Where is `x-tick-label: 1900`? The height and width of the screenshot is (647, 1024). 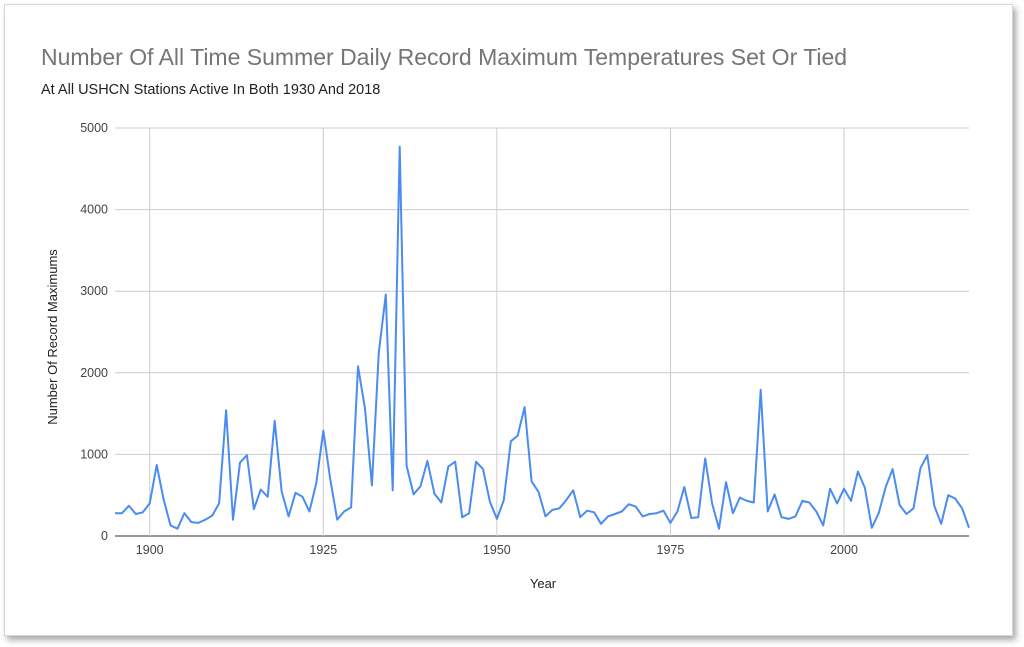 x-tick-label: 1900 is located at coordinates (150, 550).